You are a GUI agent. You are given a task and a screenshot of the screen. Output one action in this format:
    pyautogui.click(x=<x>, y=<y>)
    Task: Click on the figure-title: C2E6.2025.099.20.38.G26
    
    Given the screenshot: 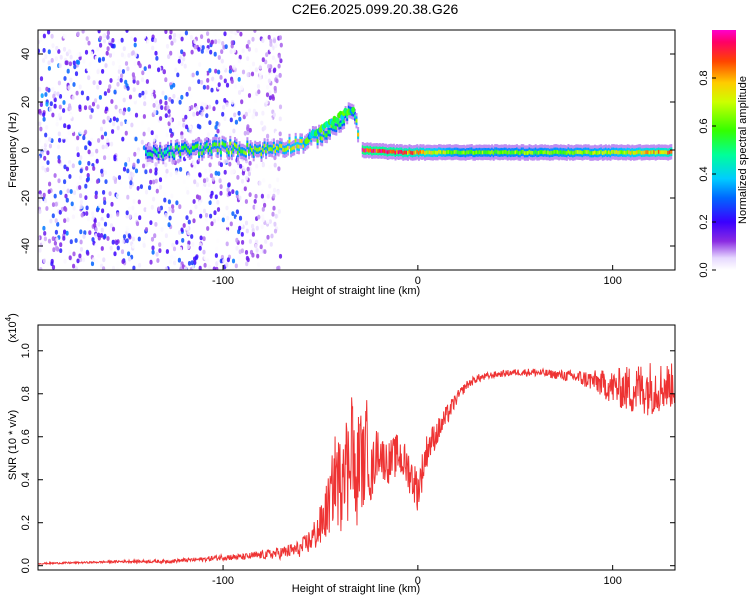 What is the action you would take?
    pyautogui.click(x=375, y=9)
    